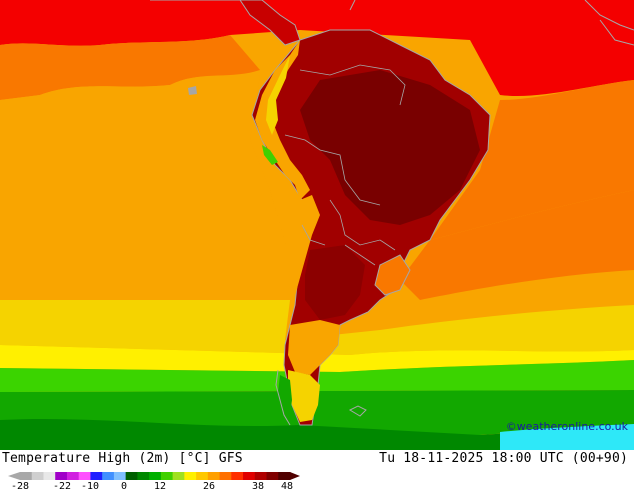 The height and width of the screenshot is (490, 634). Describe the element at coordinates (122, 458) in the screenshot. I see `map-title: Temperature High (2m) [°C] GFS` at that location.